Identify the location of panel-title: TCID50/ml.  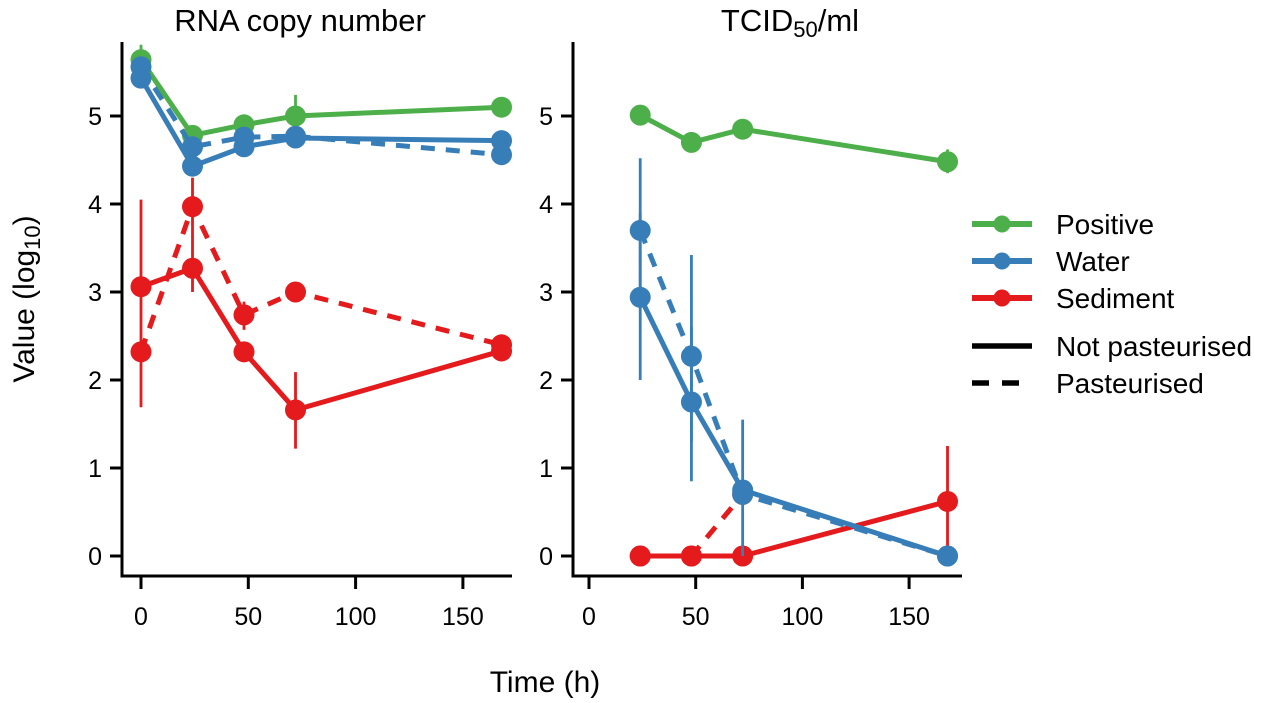
(790, 22).